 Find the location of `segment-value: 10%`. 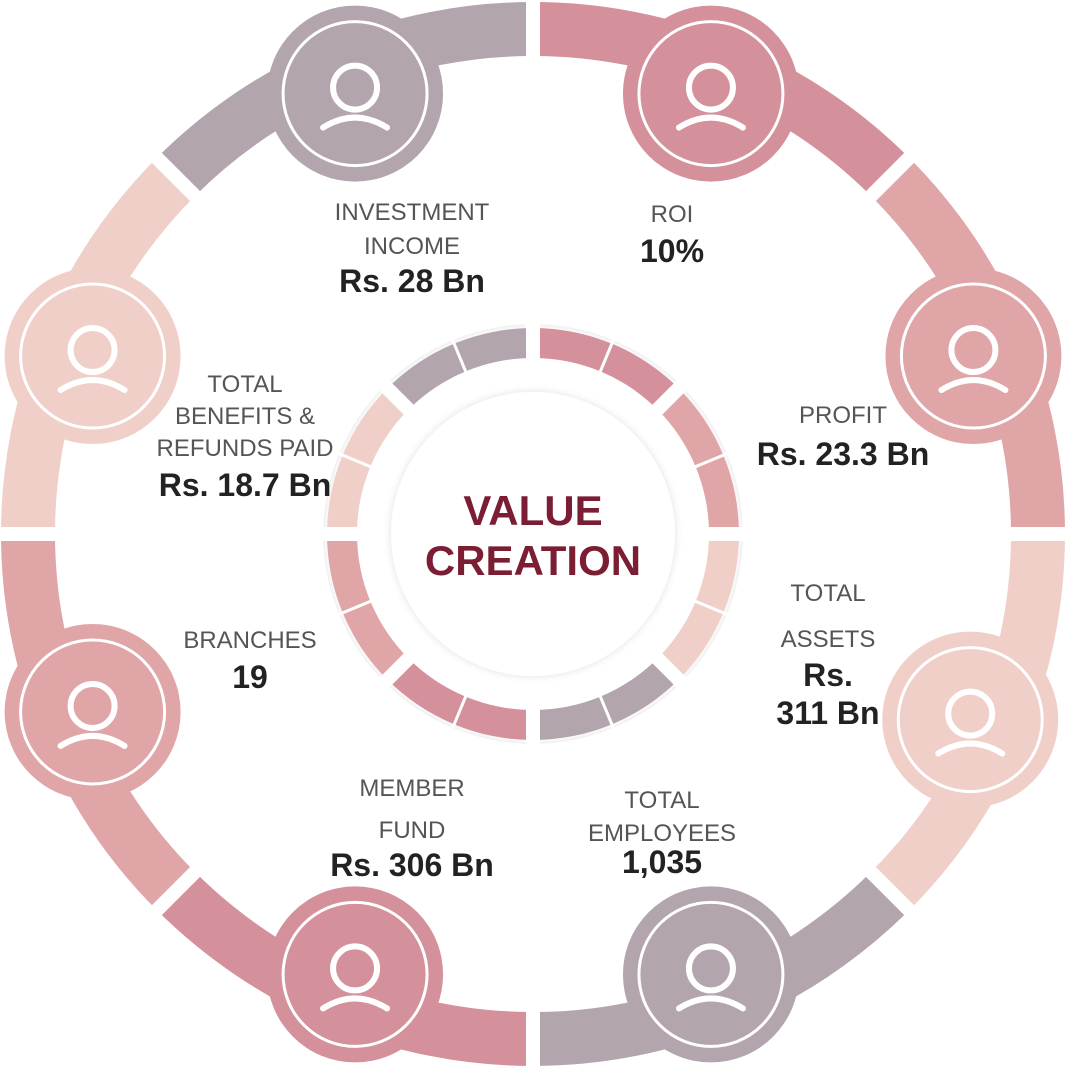

segment-value: 10% is located at coordinates (672, 251).